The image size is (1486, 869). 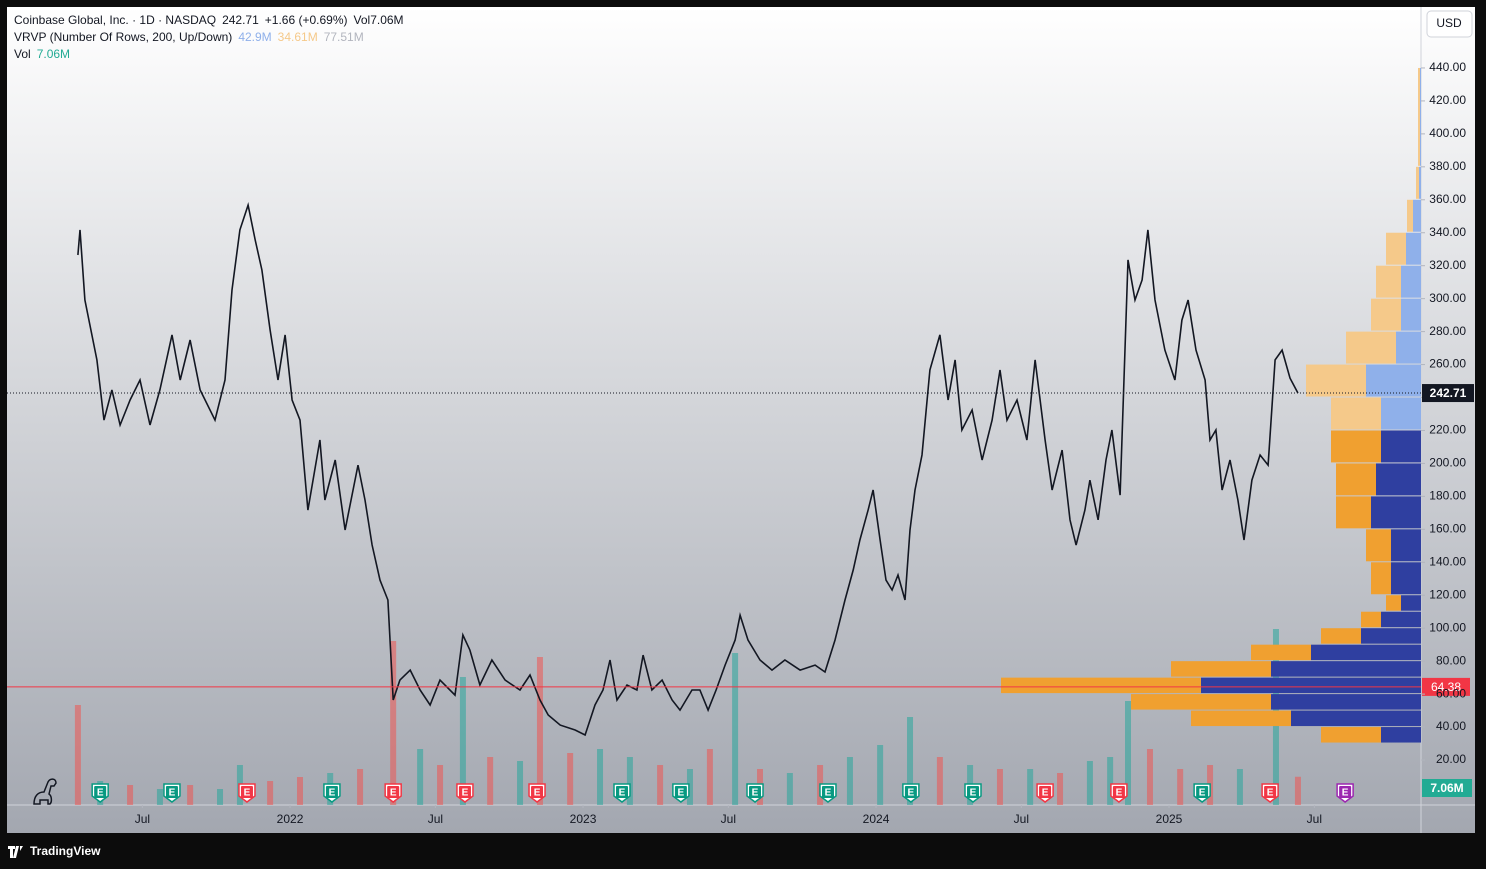 I want to click on y-tick-label: 420.00, so click(x=1447, y=100).